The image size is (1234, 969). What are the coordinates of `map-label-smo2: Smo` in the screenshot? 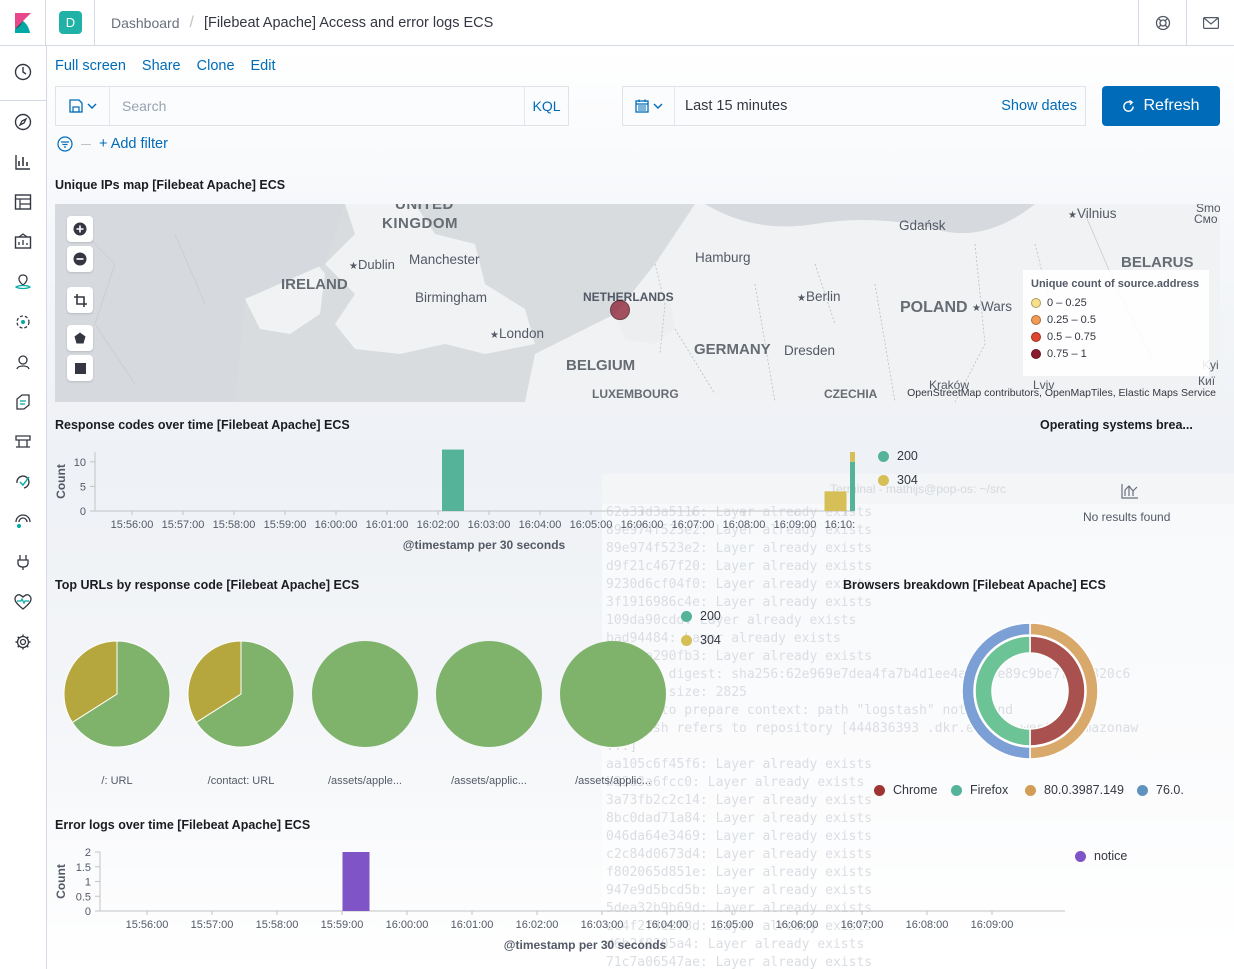 It's located at (1208, 209).